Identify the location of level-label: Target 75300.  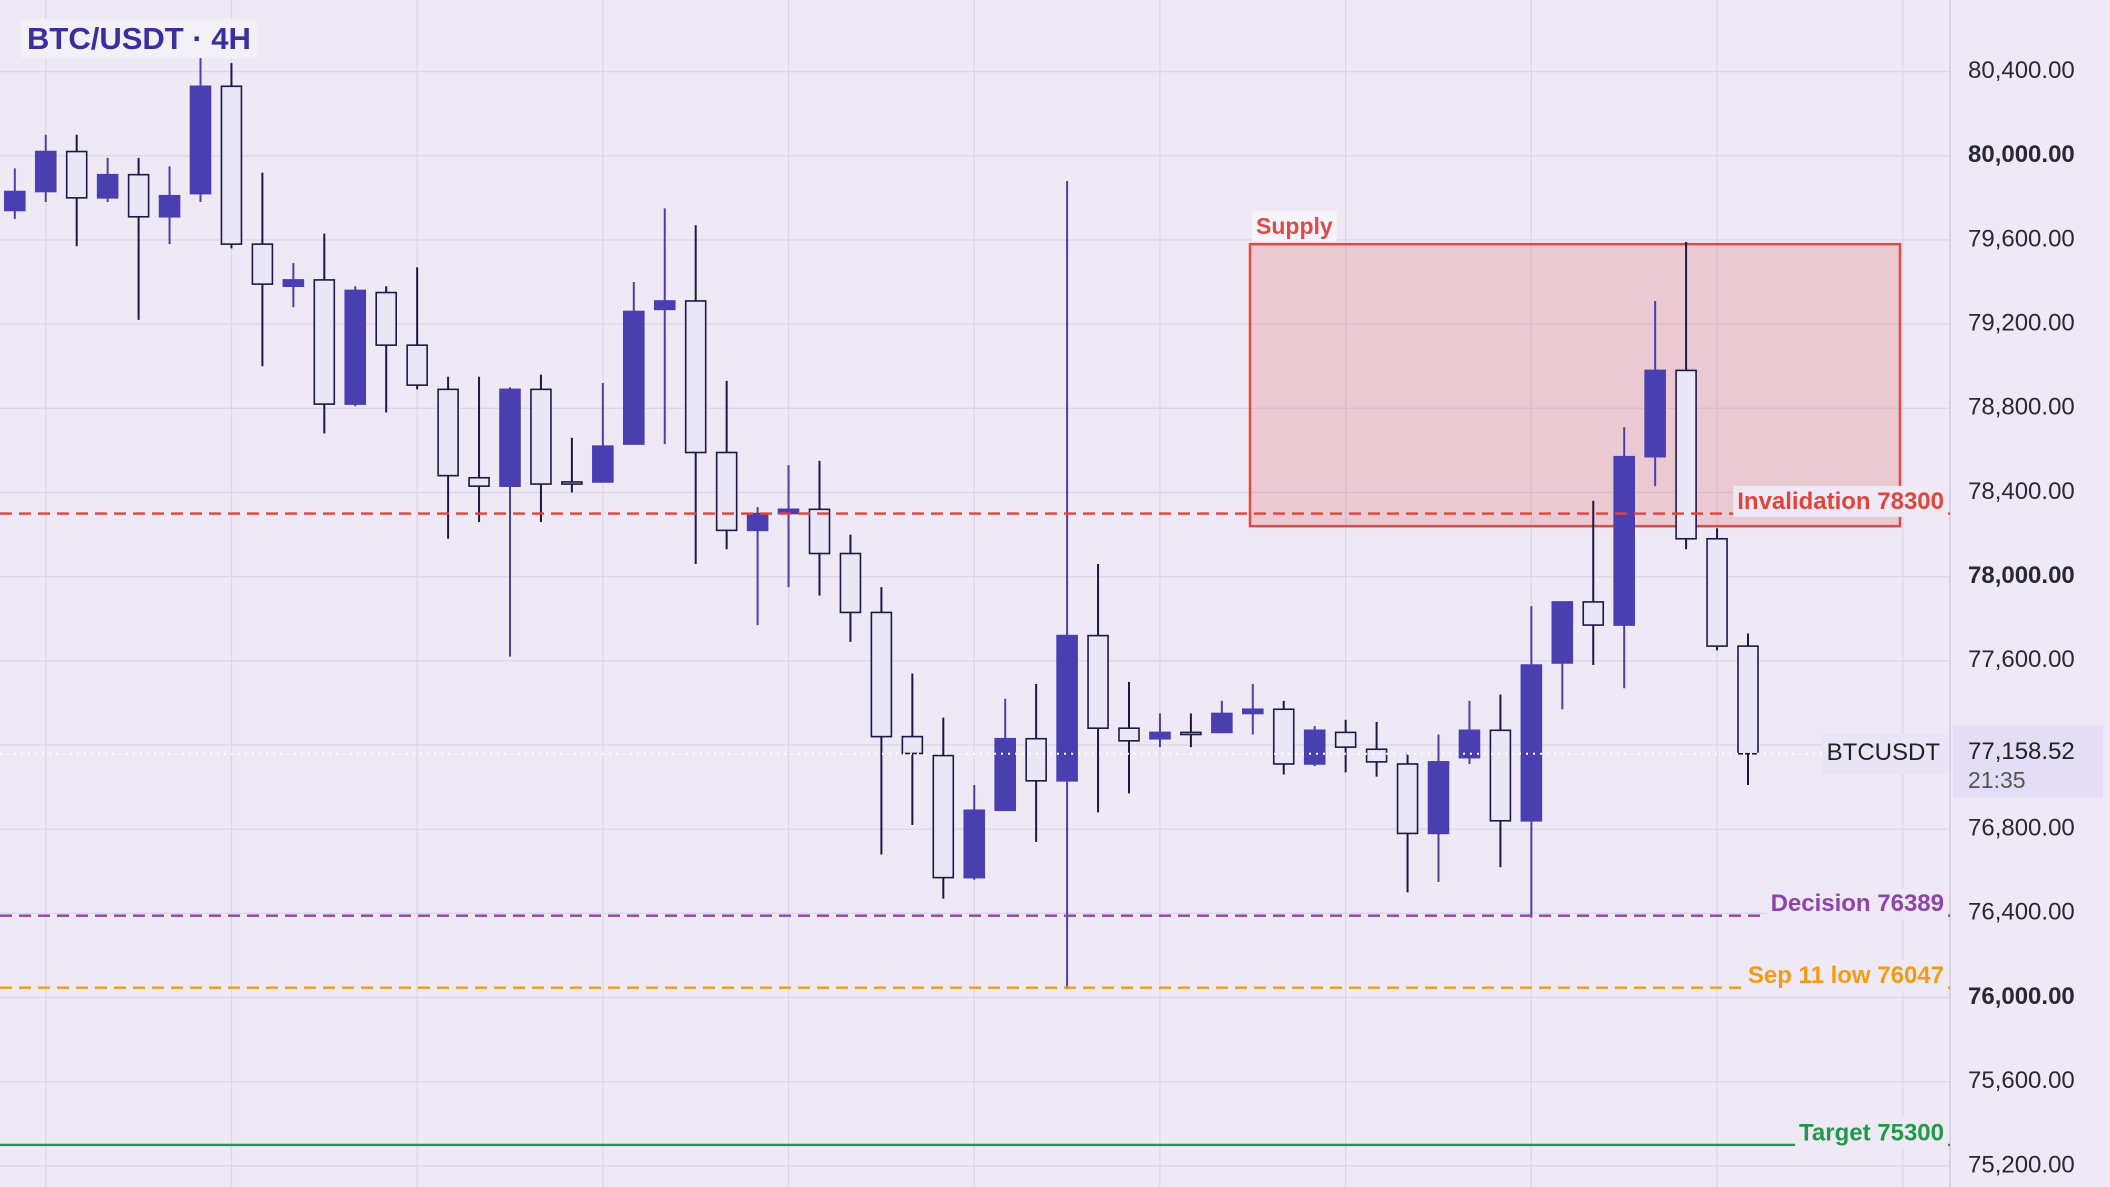
(1871, 1132).